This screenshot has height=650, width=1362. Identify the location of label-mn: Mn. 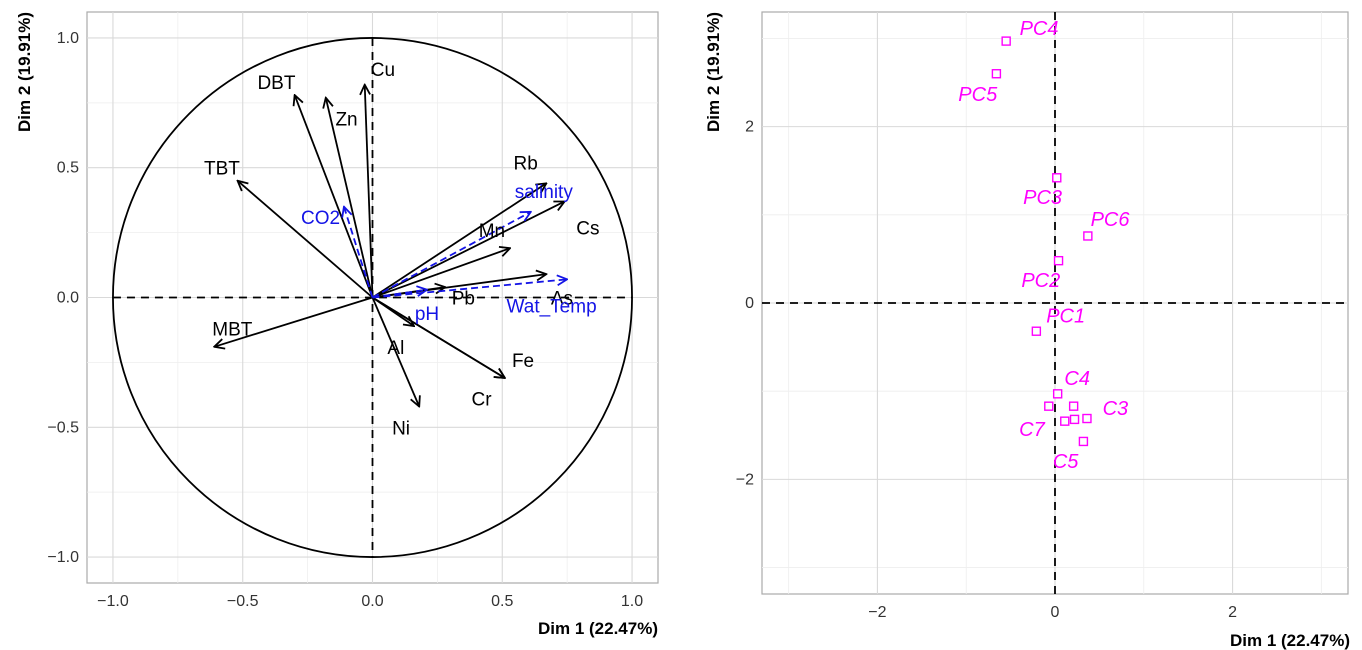
(492, 231).